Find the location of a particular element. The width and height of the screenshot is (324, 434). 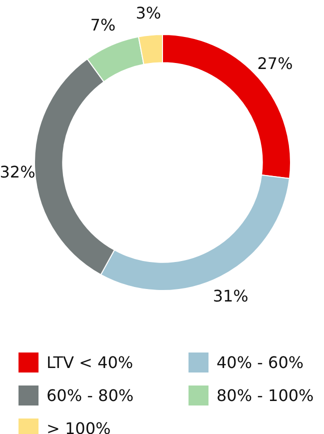

data-label: 32% is located at coordinates (18, 172).